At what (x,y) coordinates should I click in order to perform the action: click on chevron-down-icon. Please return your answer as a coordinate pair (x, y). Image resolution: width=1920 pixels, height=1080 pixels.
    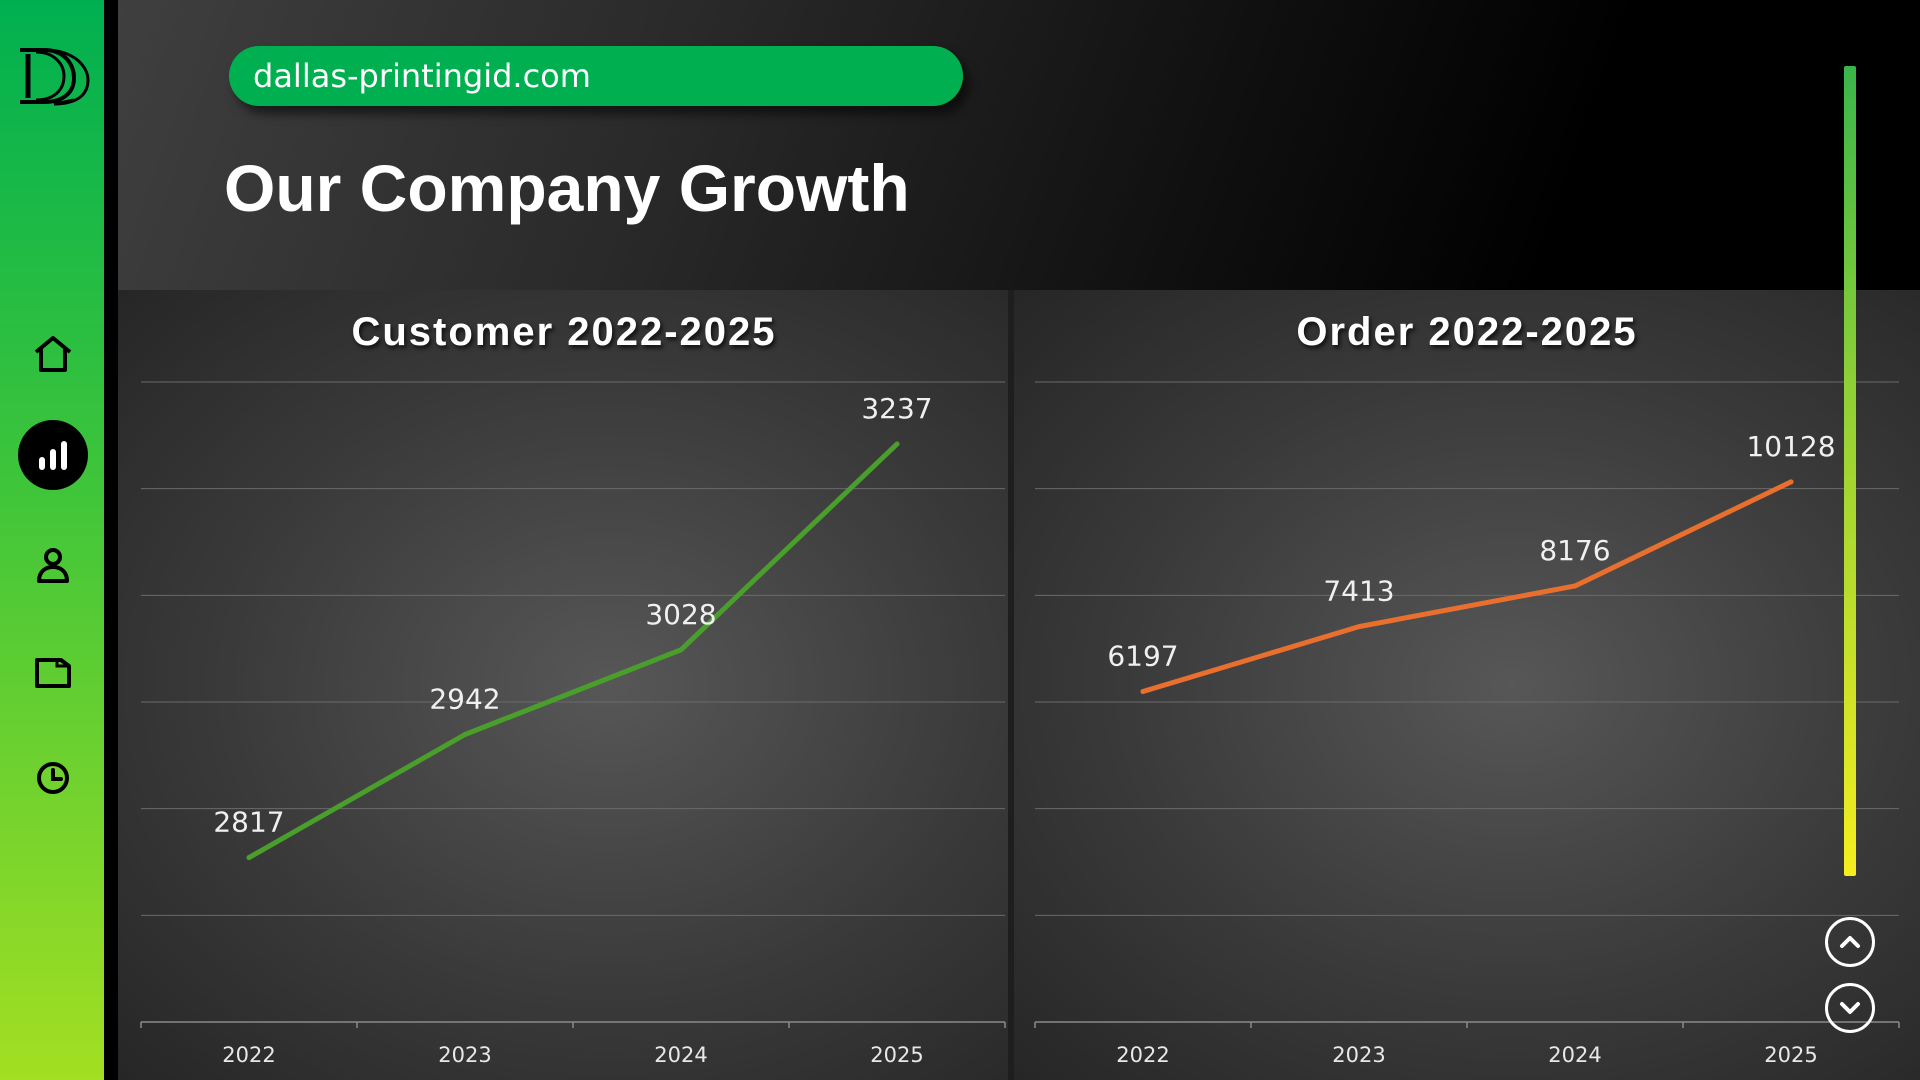
    Looking at the image, I should click on (1850, 1008).